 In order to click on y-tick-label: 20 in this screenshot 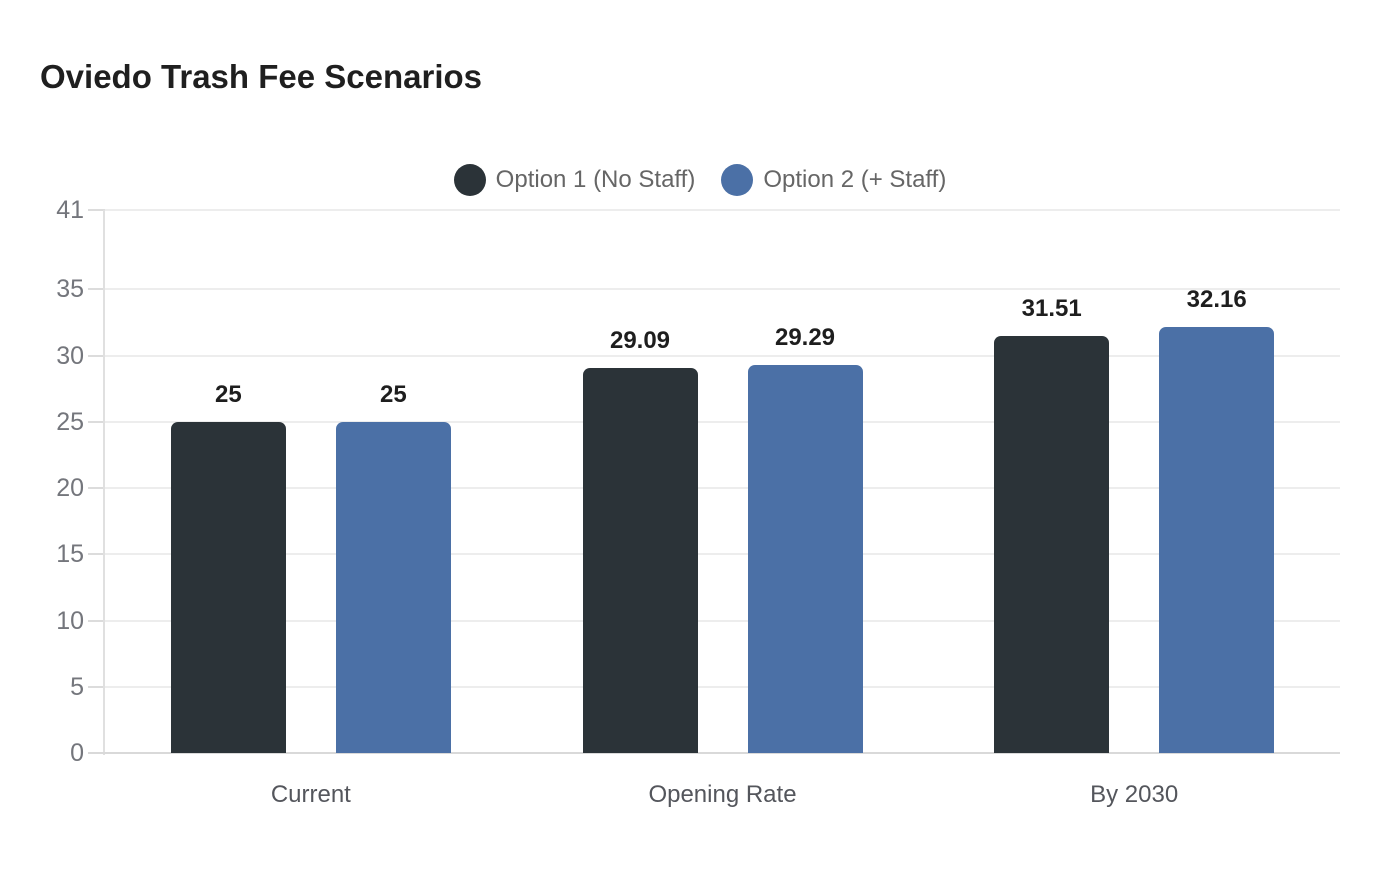, I will do `click(70, 488)`.